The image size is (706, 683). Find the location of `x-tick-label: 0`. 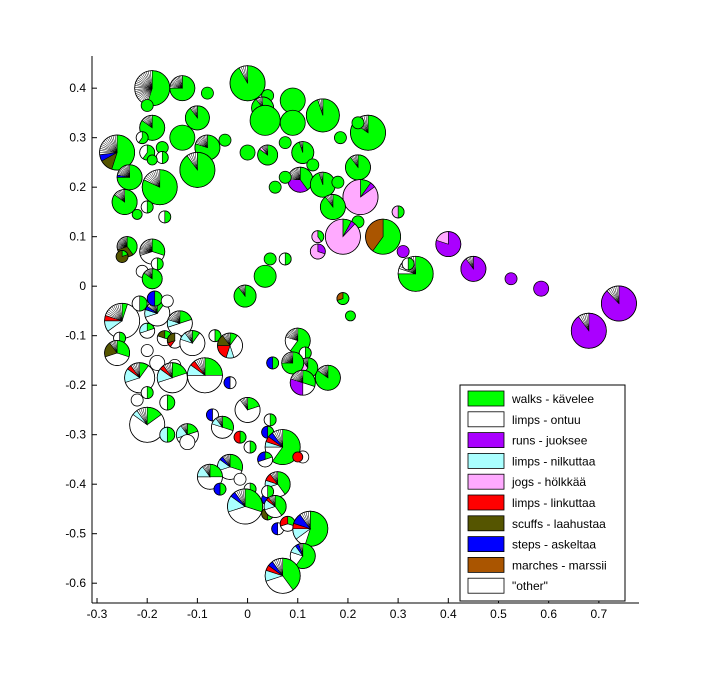

x-tick-label: 0 is located at coordinates (247, 614).